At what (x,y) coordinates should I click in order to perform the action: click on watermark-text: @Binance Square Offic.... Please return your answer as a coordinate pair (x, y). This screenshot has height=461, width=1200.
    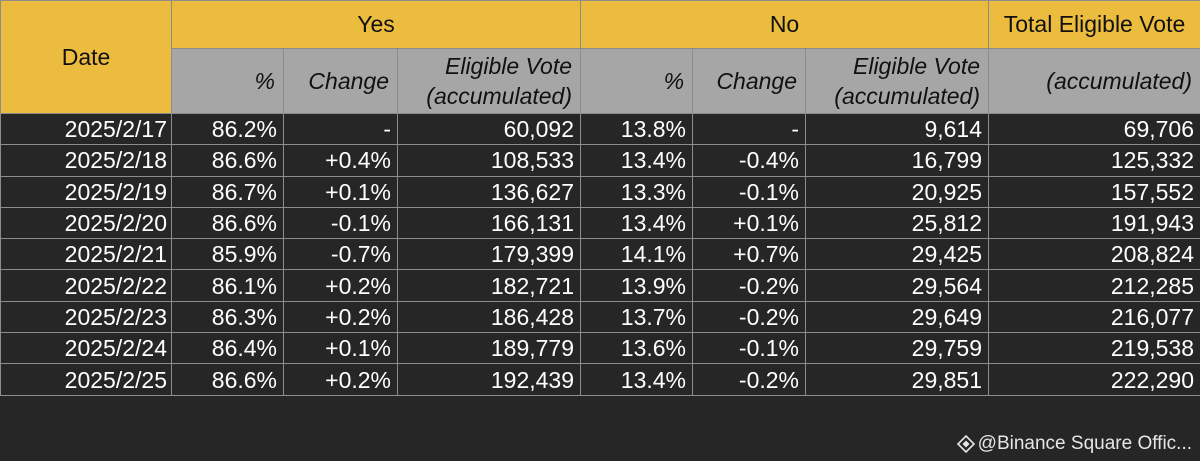
    Looking at the image, I should click on (1084, 443).